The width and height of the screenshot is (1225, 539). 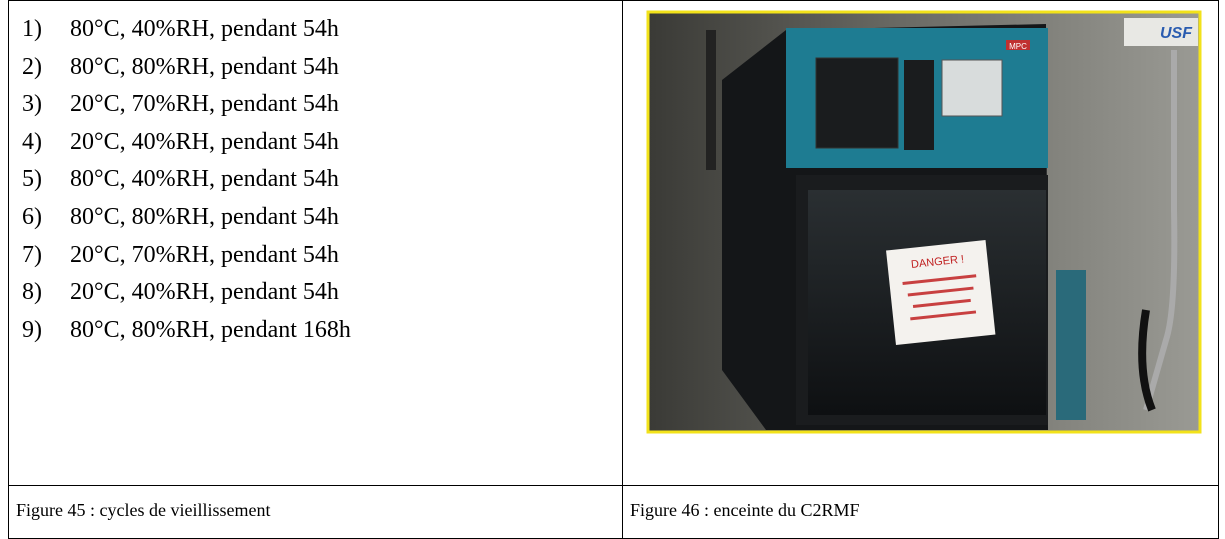 I want to click on list-item: 7) 20°C, 70%RH, pendant 54h, so click(x=180, y=255).